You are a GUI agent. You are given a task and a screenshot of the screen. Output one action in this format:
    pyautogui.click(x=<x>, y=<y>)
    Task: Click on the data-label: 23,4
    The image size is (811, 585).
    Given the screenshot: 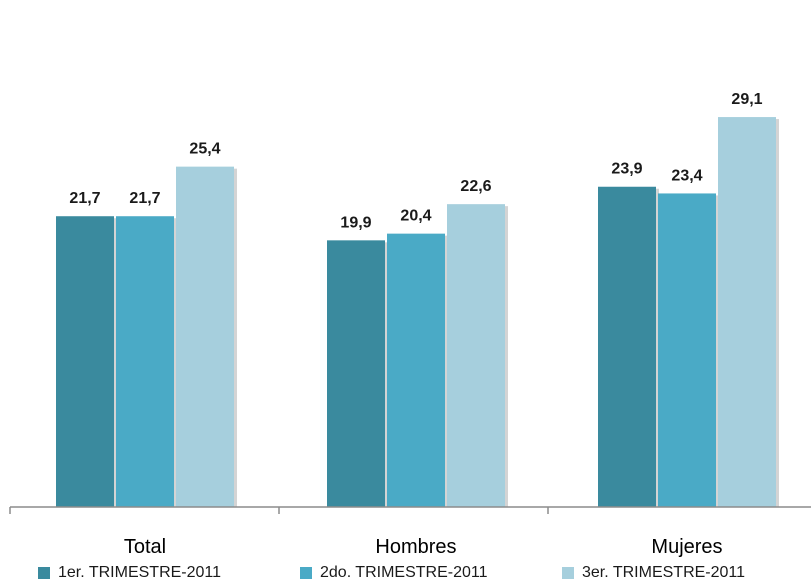 What is the action you would take?
    pyautogui.click(x=686, y=175)
    